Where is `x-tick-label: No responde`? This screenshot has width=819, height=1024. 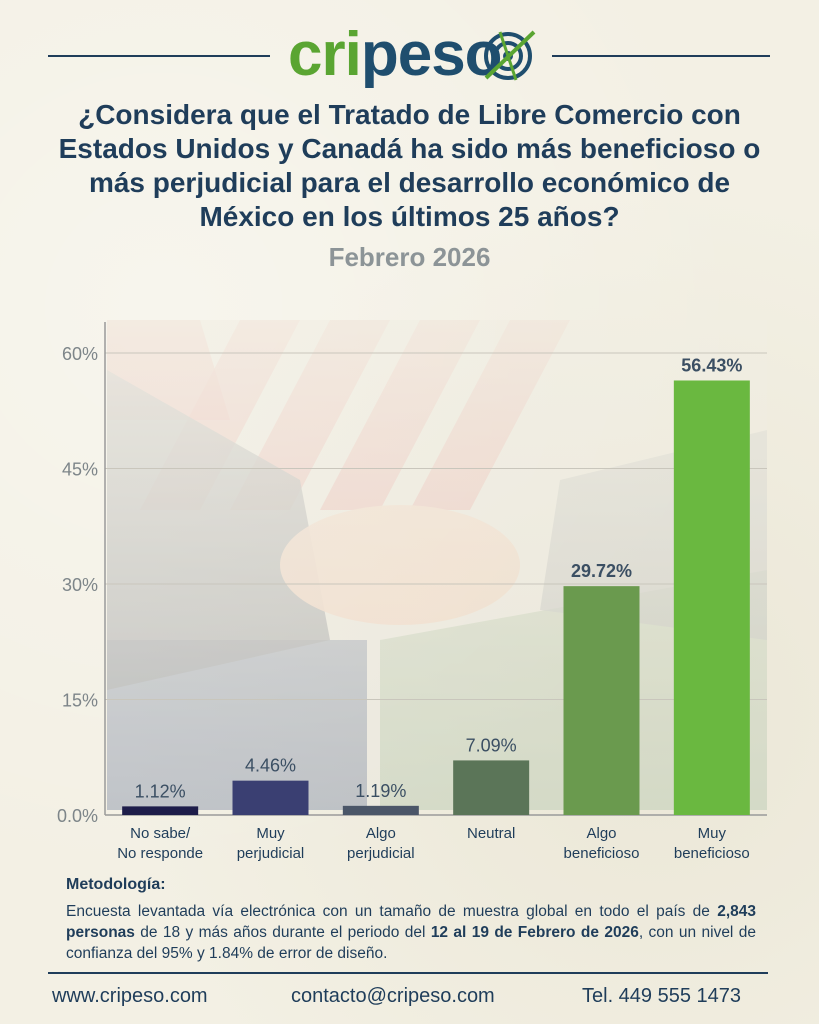
x-tick-label: No responde is located at coordinates (160, 853).